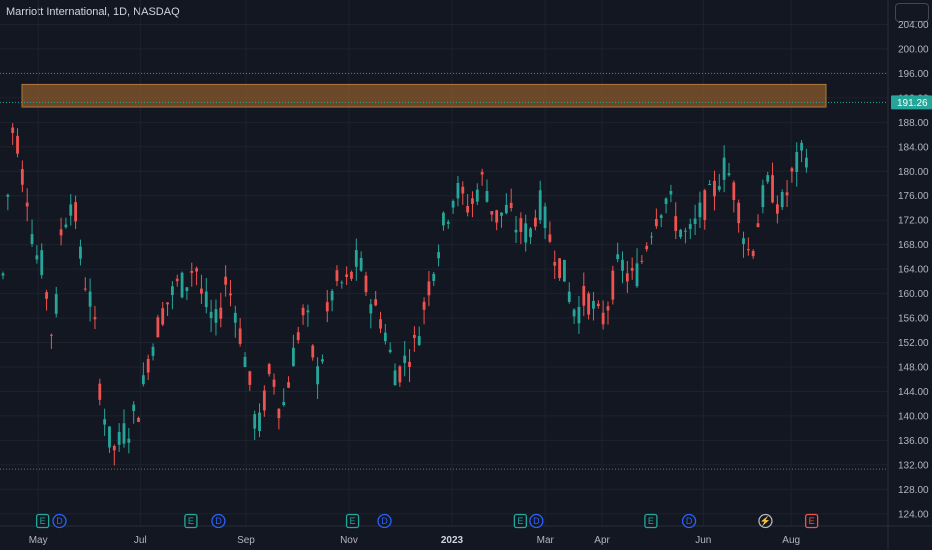  I want to click on y-tick-label: 140.00, so click(913, 416).